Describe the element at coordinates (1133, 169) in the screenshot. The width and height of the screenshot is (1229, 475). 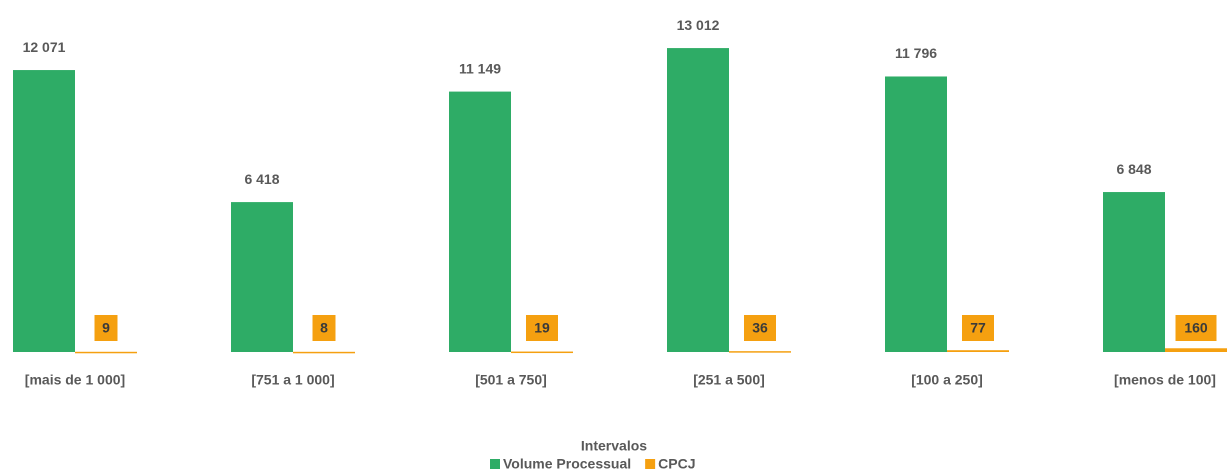
I see `data-label: 6 848` at that location.